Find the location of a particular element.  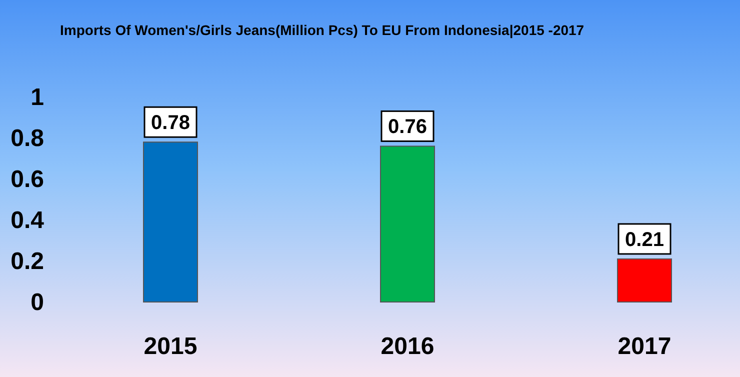

y-tick-label: 0.4 is located at coordinates (27, 220).